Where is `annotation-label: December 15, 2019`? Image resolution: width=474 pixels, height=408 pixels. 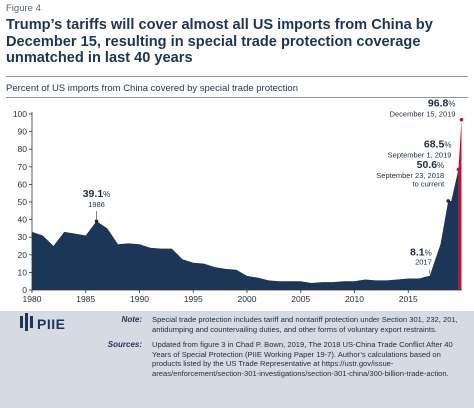 annotation-label: December 15, 2019 is located at coordinates (423, 114).